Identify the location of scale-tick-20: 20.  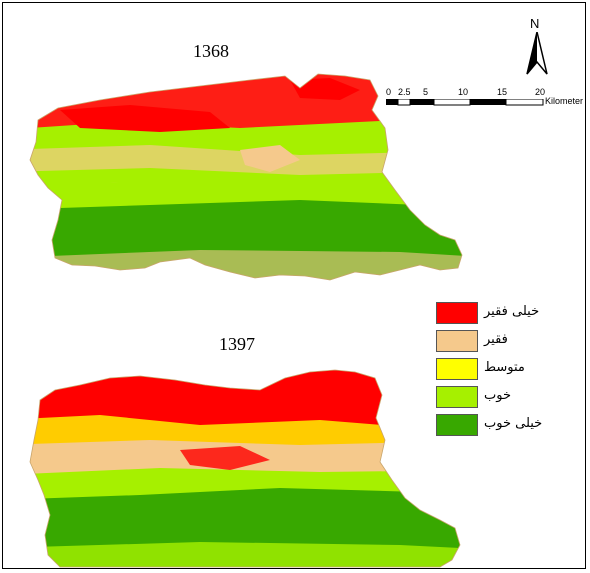
(540, 92).